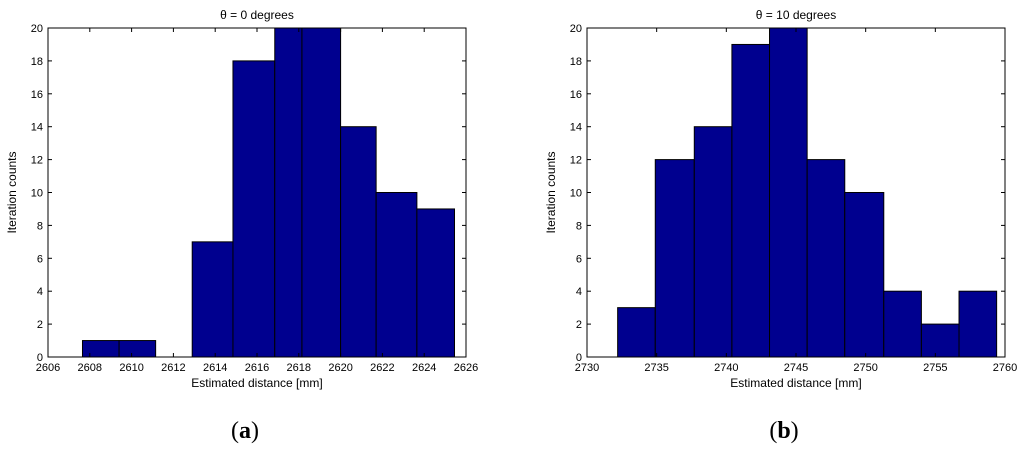  What do you see at coordinates (340, 368) in the screenshot?
I see `x-tick-label: 2620` at bounding box center [340, 368].